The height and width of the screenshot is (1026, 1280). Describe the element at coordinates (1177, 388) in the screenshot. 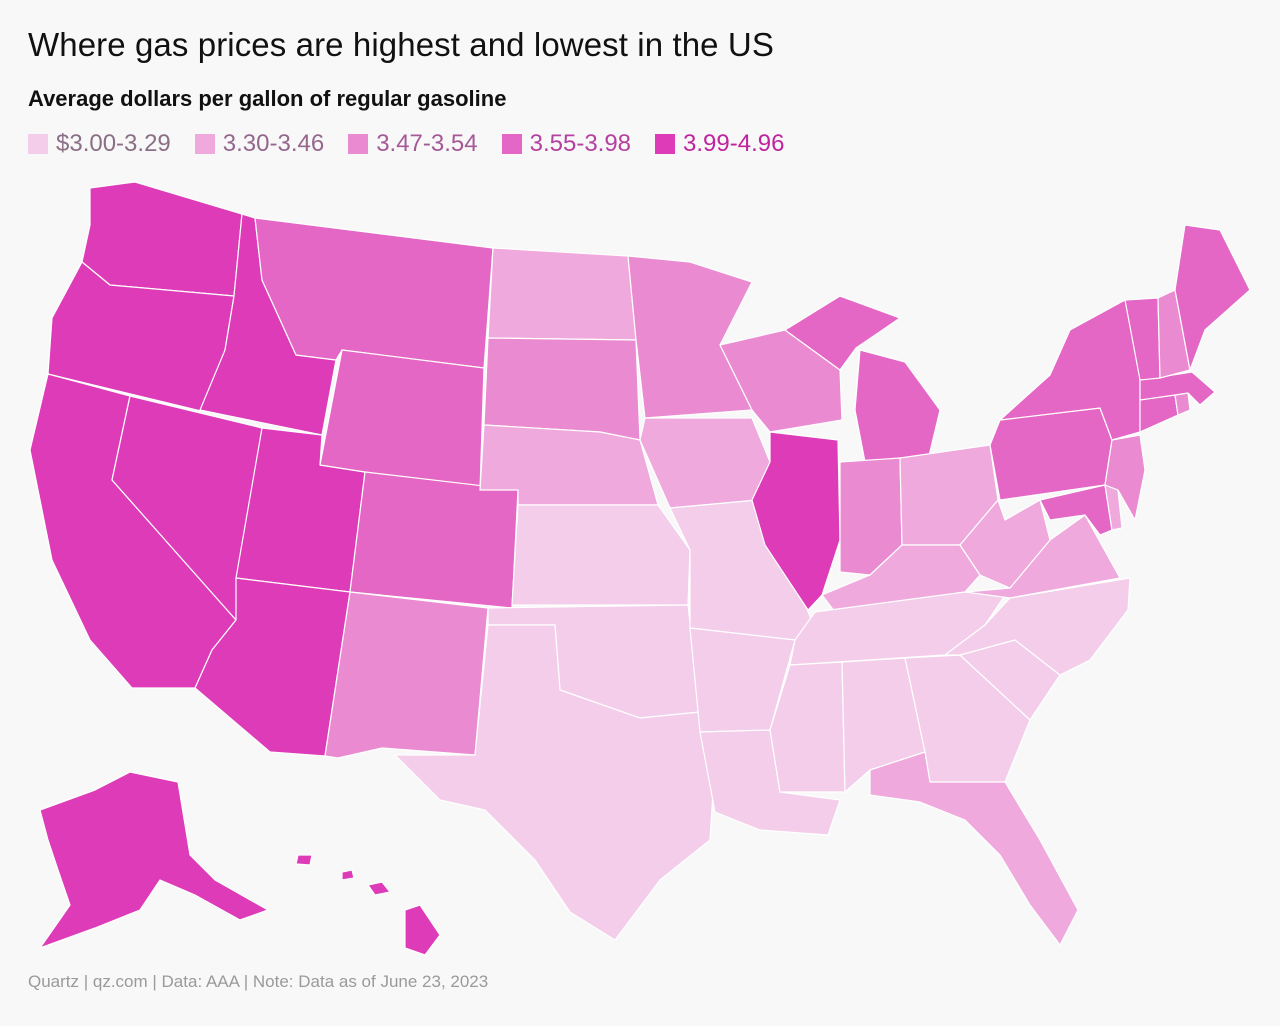

I see `state-massachusetts` at that location.